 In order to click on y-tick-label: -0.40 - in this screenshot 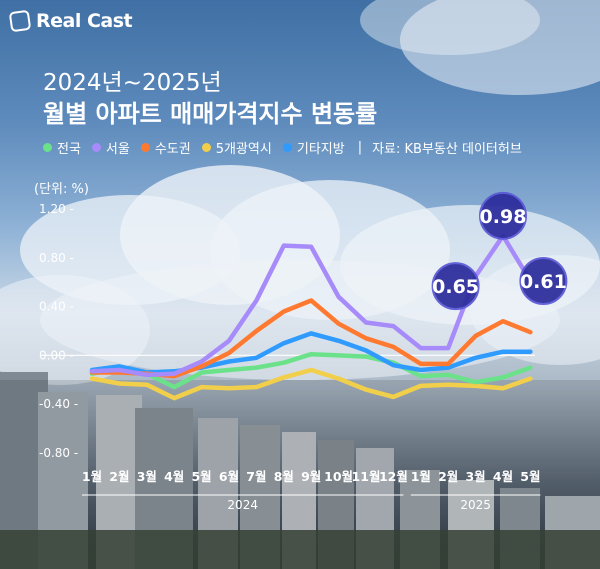, I will do `click(58, 404)`.